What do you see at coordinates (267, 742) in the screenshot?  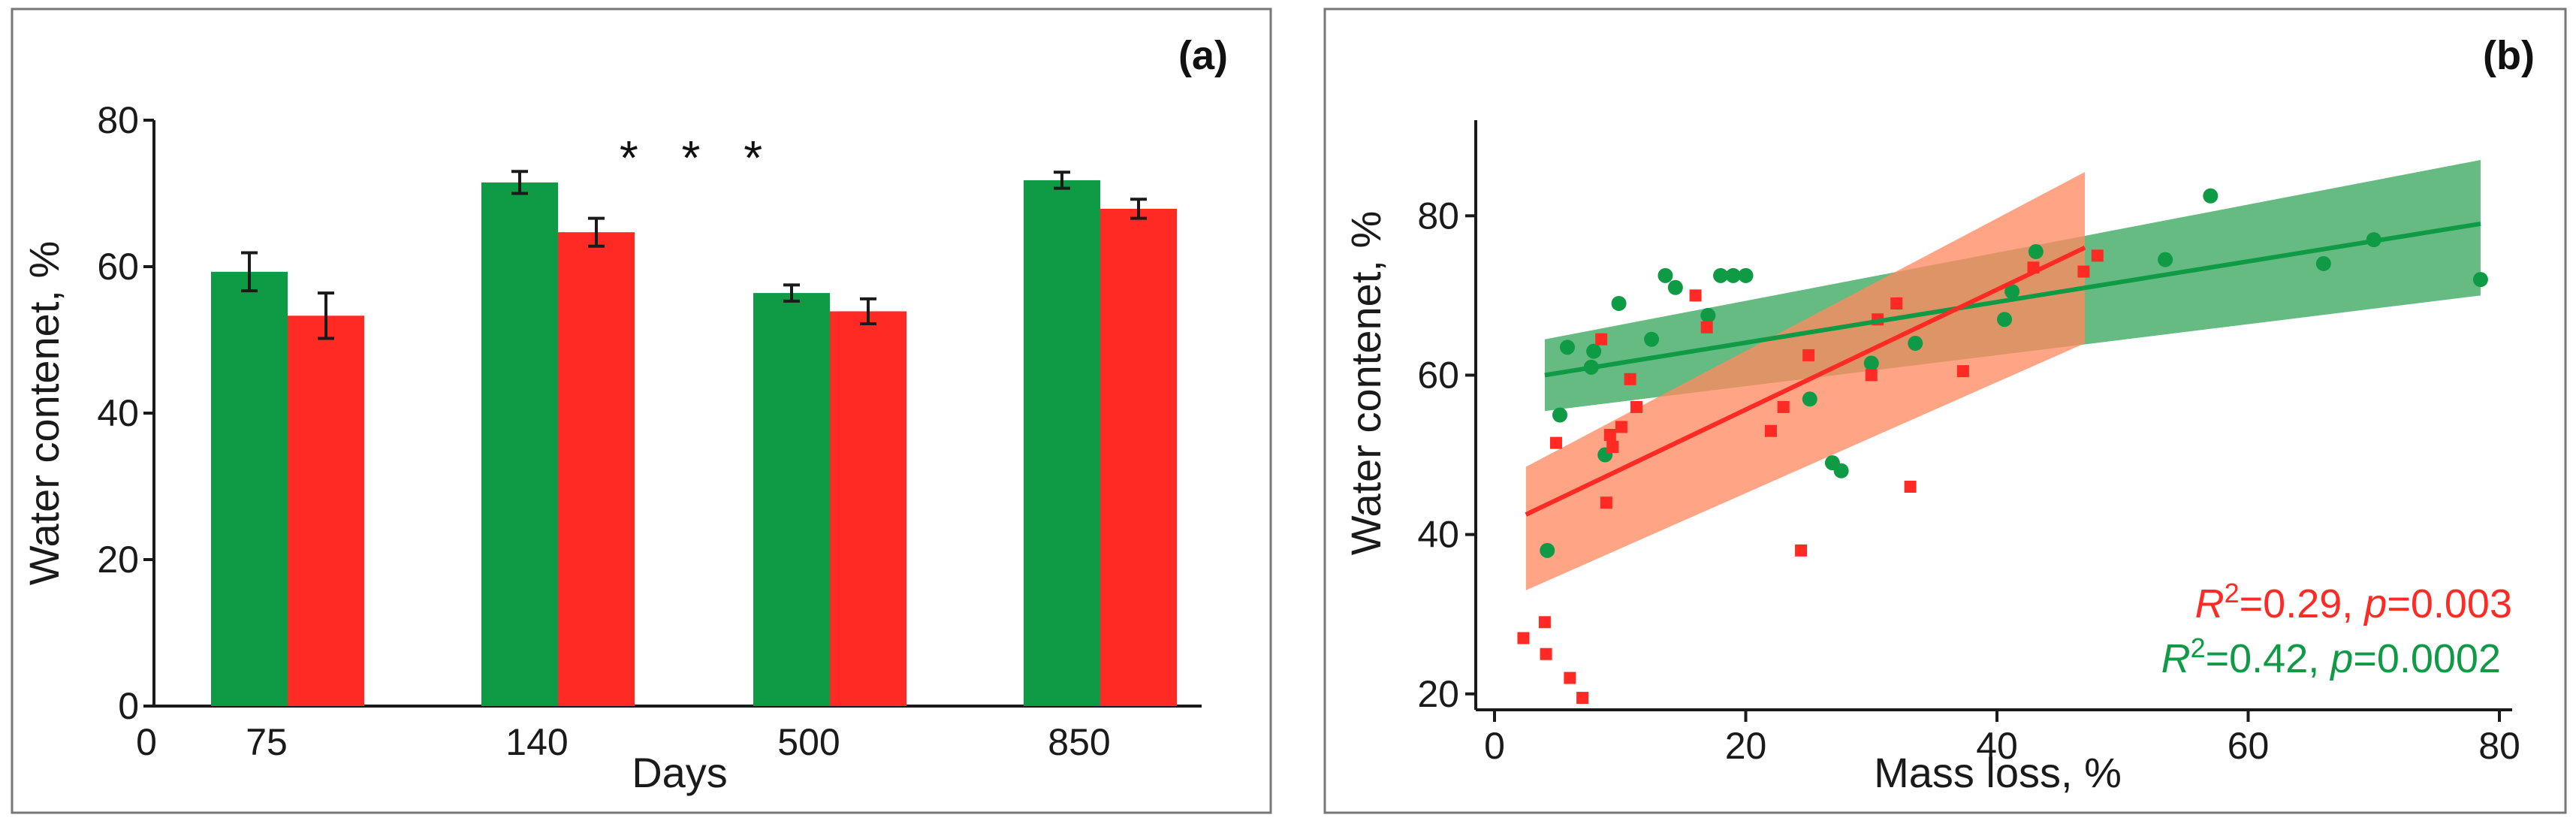 I see `panel-a-x-tick-label: 75` at bounding box center [267, 742].